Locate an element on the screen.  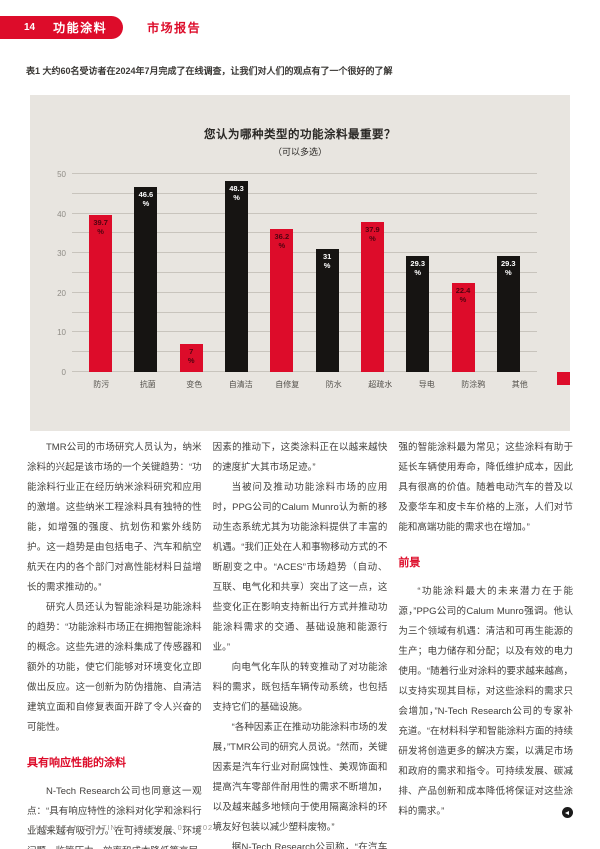
category-label: 防水 is located at coordinates (333, 384).